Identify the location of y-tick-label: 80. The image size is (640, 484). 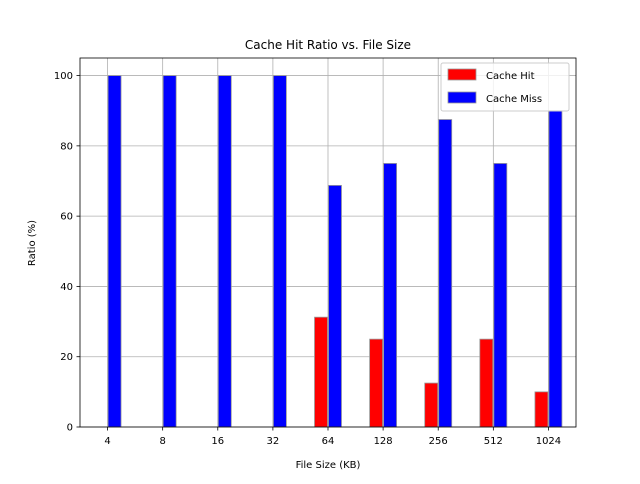
(66, 146).